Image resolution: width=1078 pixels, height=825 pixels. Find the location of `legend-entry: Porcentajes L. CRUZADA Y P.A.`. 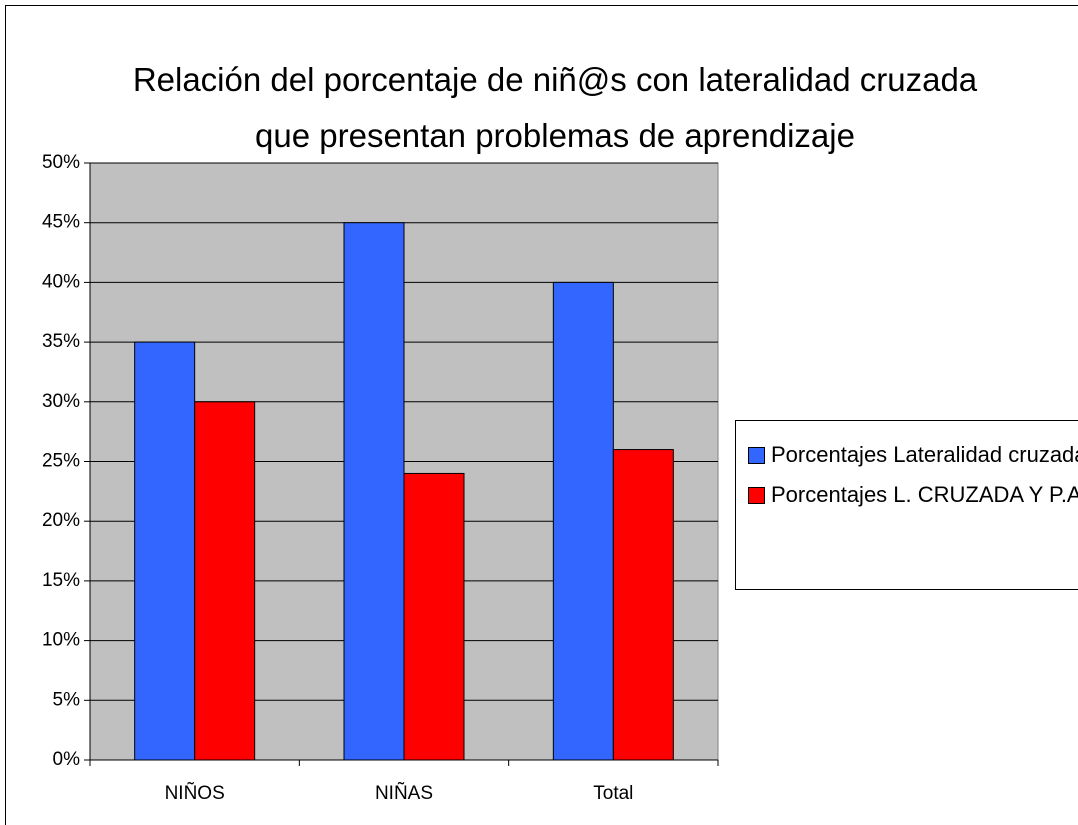

legend-entry: Porcentajes L. CRUZADA Y P.A. is located at coordinates (913, 495).